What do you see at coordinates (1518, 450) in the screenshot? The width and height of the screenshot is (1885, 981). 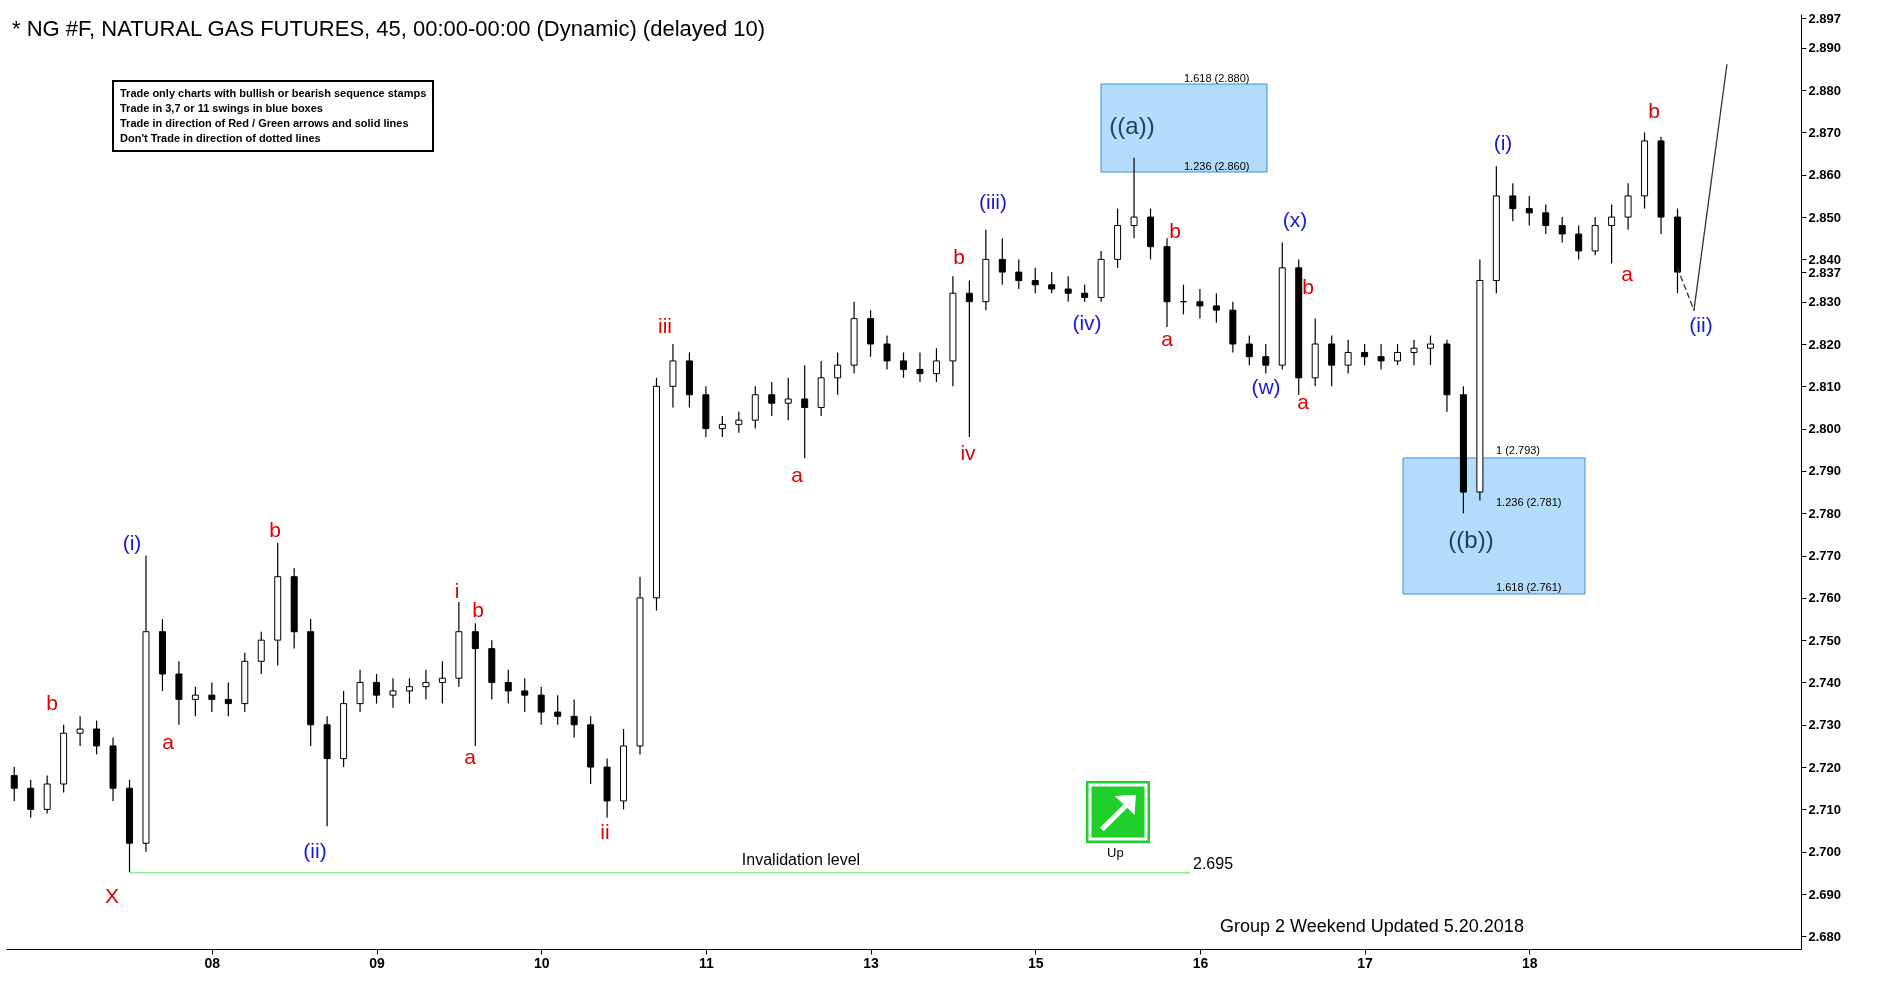 I see `annotation: 1 (2.793)` at bounding box center [1518, 450].